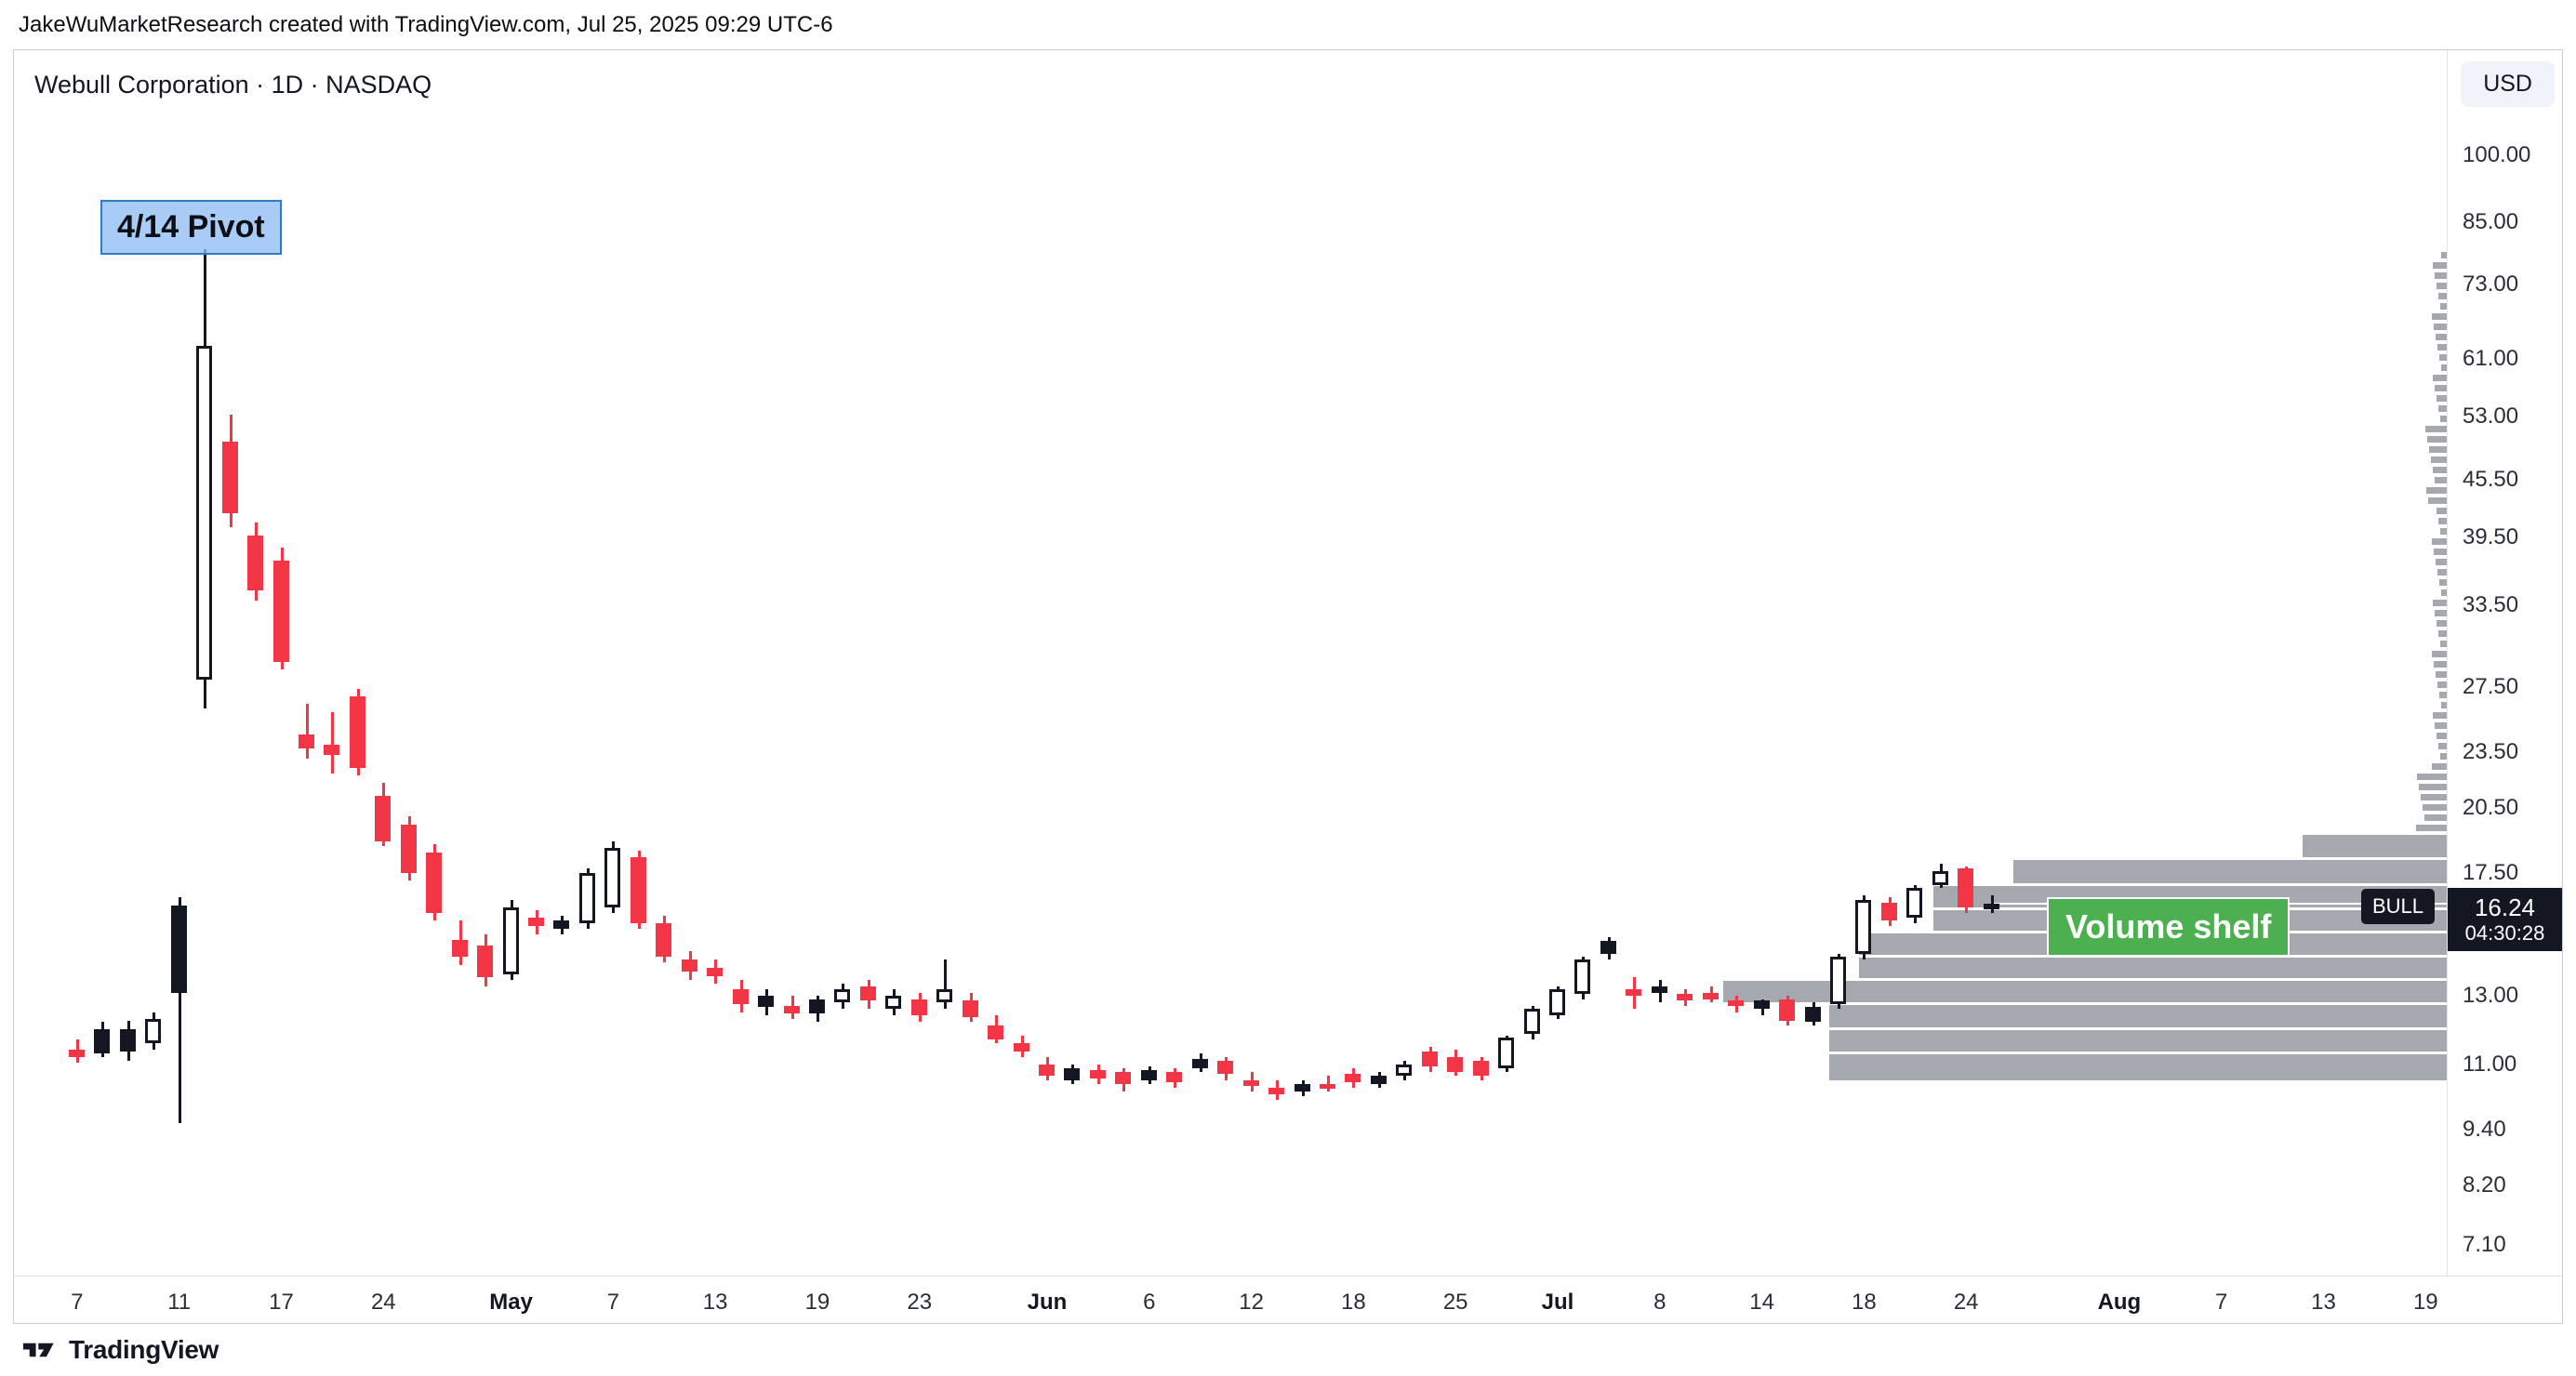  Describe the element at coordinates (233, 85) in the screenshot. I see `symbol-title: Webull Corporation · 1D · NASDAQ` at that location.